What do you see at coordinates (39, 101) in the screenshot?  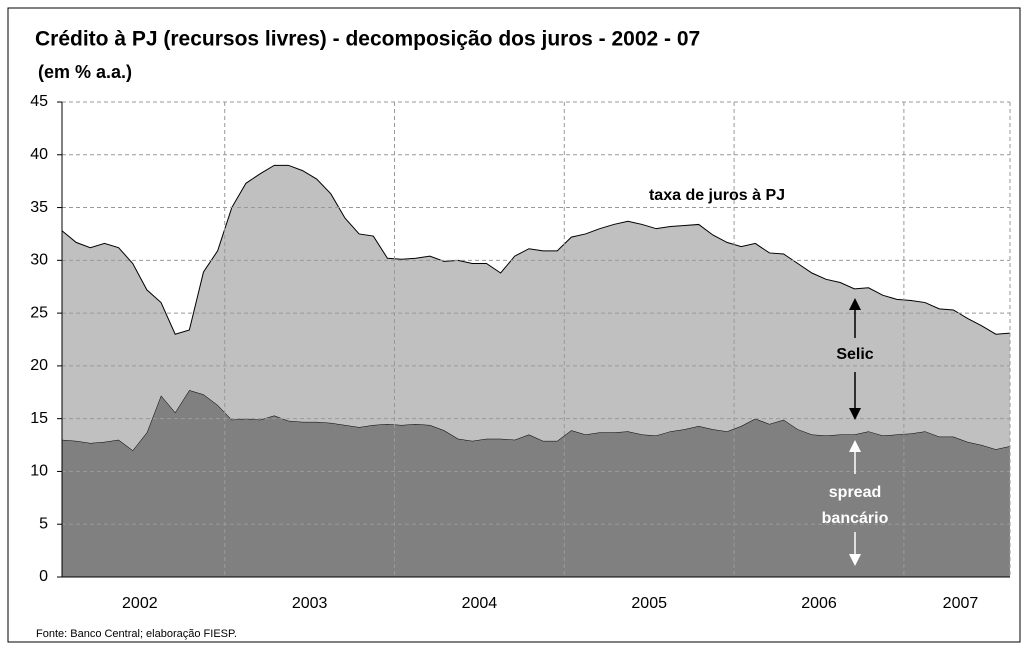 I see `y-tick-label: 45` at bounding box center [39, 101].